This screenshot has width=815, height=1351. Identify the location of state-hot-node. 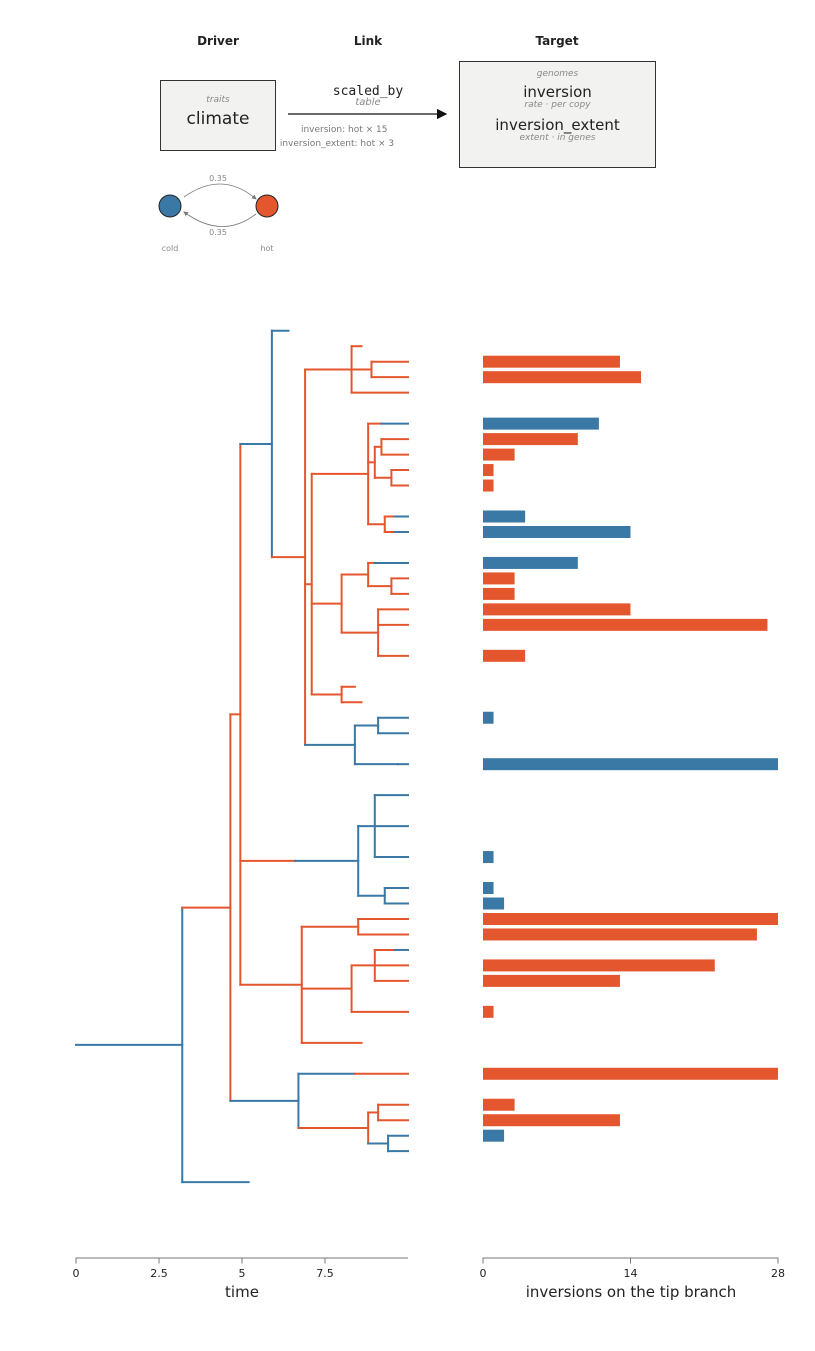
(267, 206).